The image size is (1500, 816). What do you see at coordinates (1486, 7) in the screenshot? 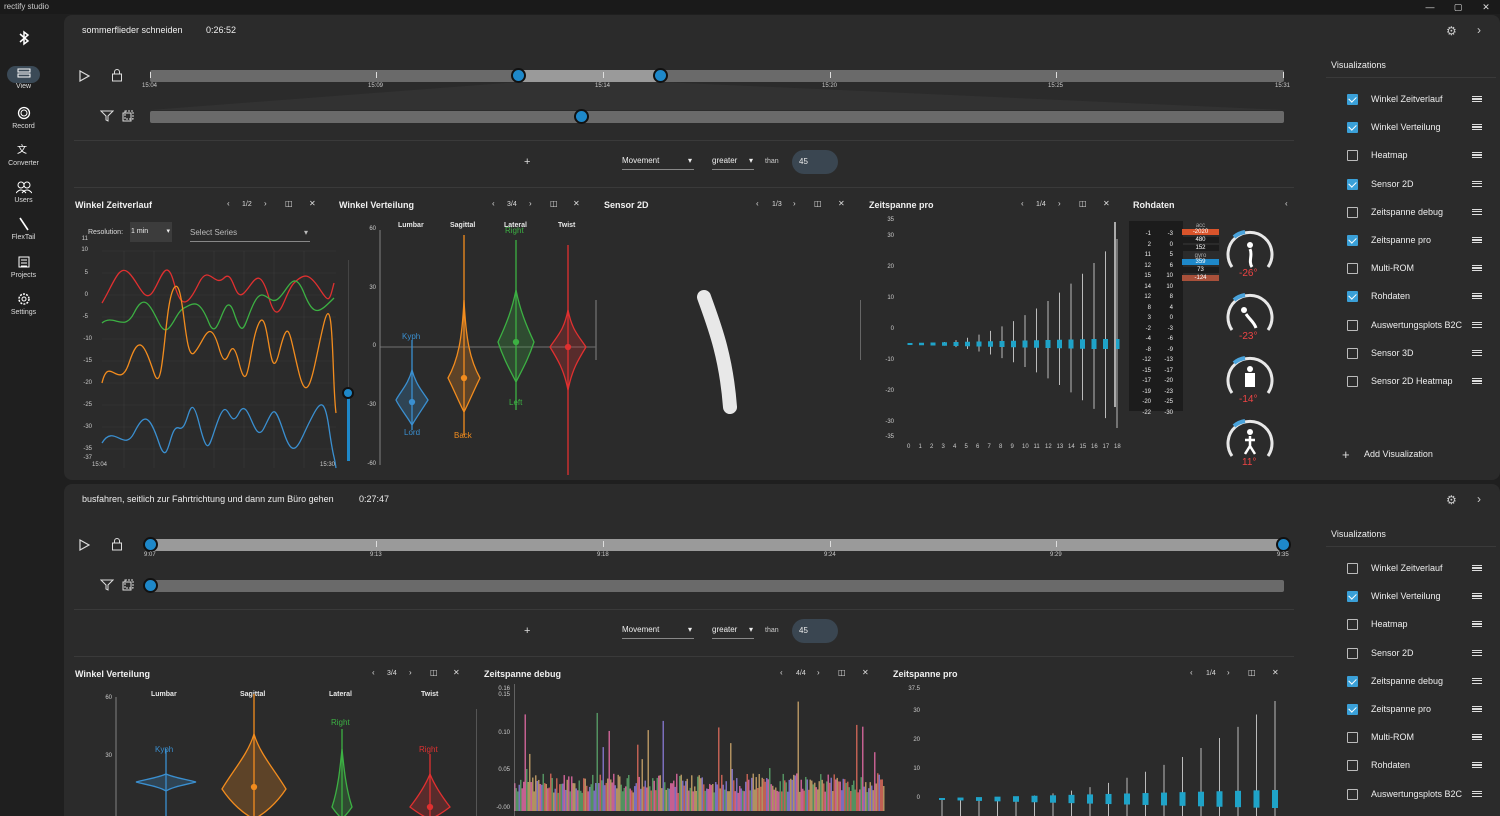
I see `close-window-icon: ✕` at bounding box center [1486, 7].